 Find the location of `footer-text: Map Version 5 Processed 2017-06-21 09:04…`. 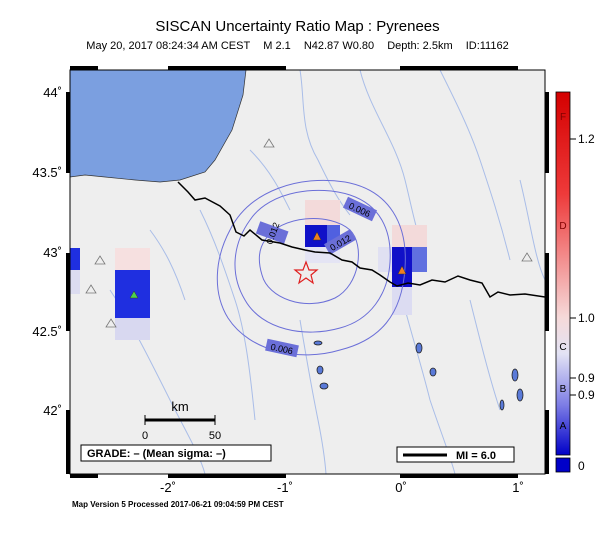

footer-text: Map Version 5 Processed 2017-06-21 09:04… is located at coordinates (178, 504).